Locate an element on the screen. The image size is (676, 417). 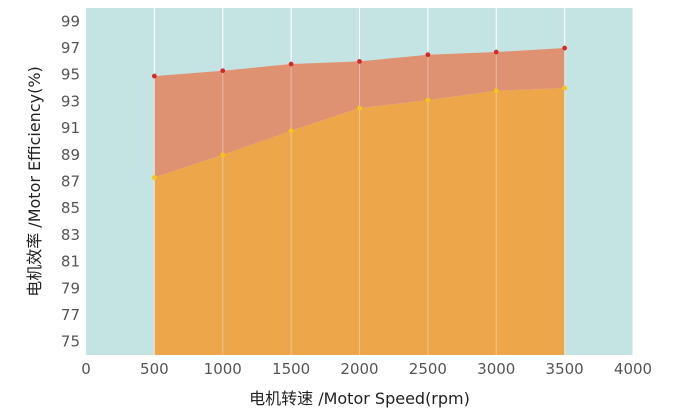
y-tick-81: 81 is located at coordinates (70, 262).